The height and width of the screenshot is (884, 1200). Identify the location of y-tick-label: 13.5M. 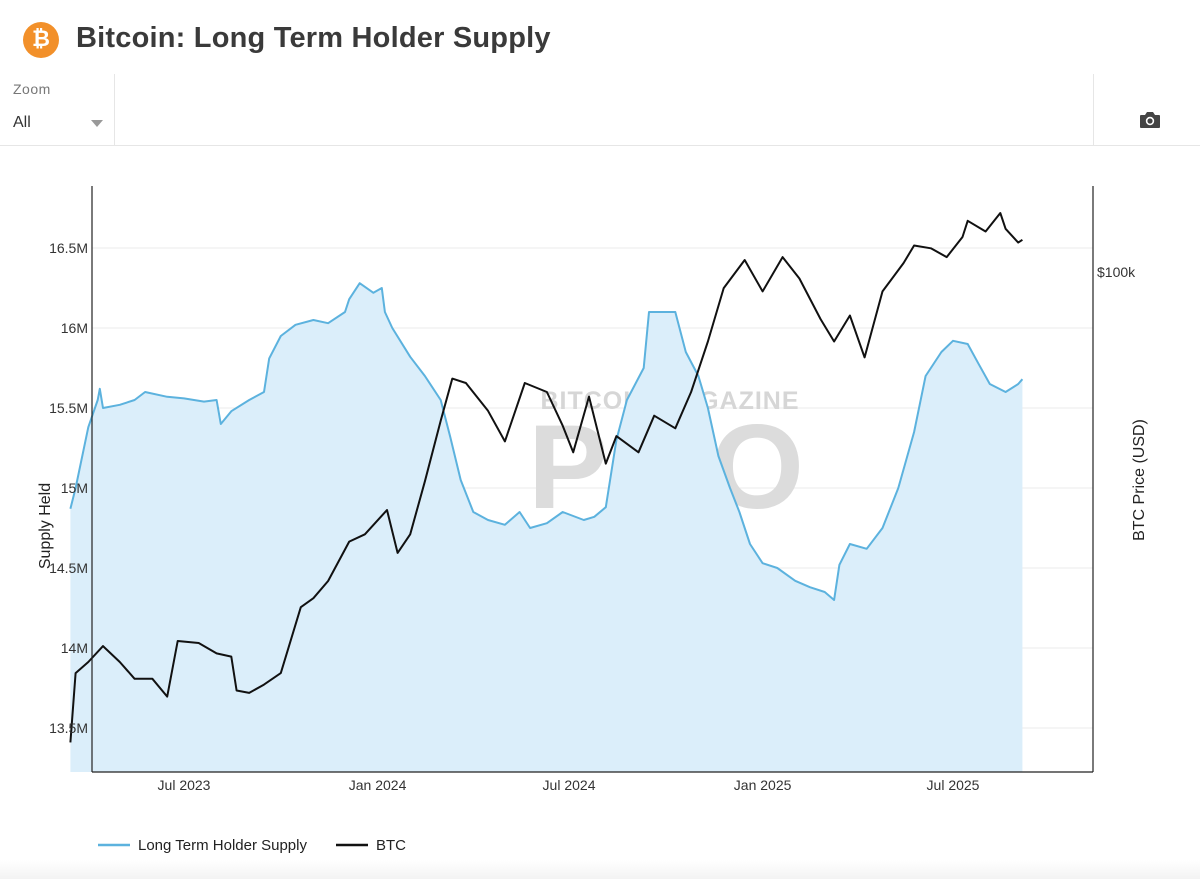
(68, 728).